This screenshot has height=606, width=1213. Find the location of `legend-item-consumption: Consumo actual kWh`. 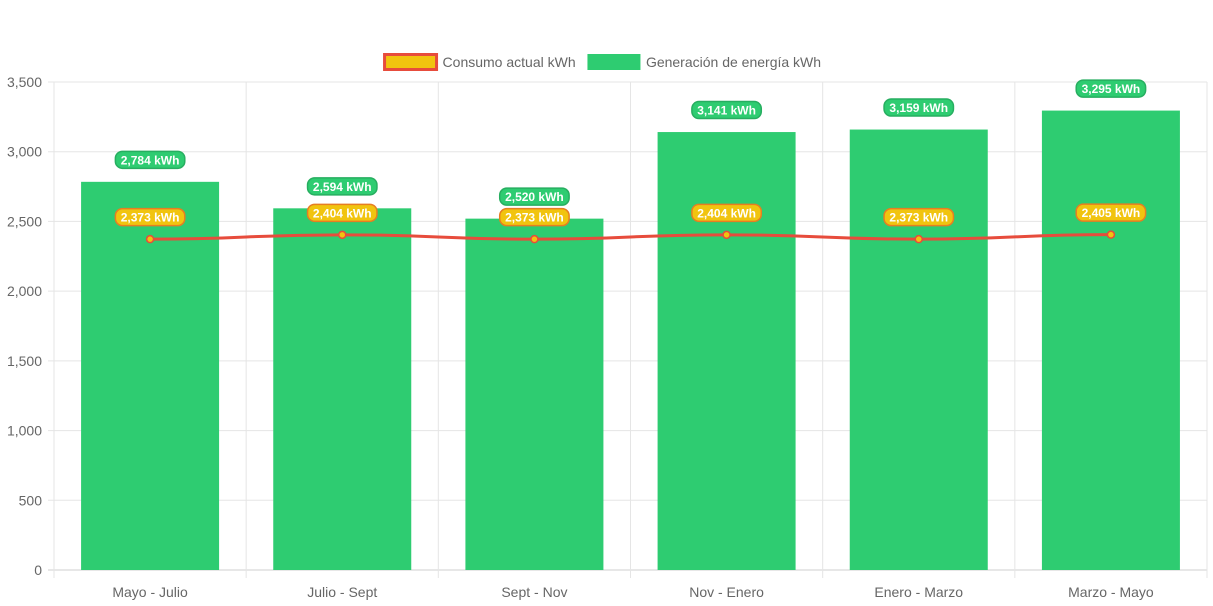

legend-item-consumption: Consumo actual kWh is located at coordinates (479, 62).